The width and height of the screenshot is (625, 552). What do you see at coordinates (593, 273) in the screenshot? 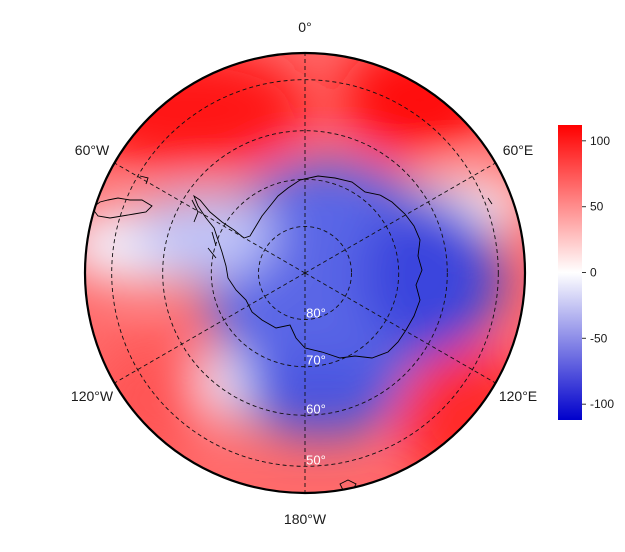
I see `colorbar-tick-label: 0` at bounding box center [593, 273].